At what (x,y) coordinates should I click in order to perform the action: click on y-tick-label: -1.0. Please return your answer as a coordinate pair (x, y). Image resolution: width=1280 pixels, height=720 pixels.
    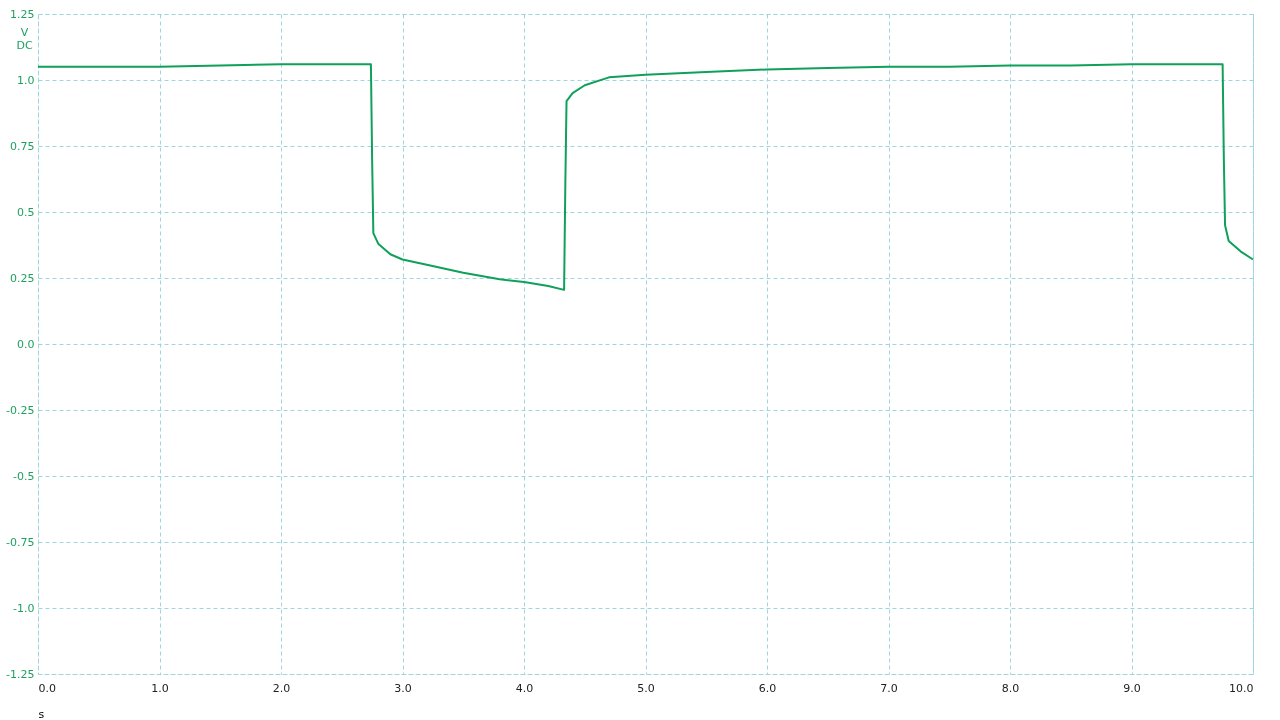
    Looking at the image, I should click on (24, 608).